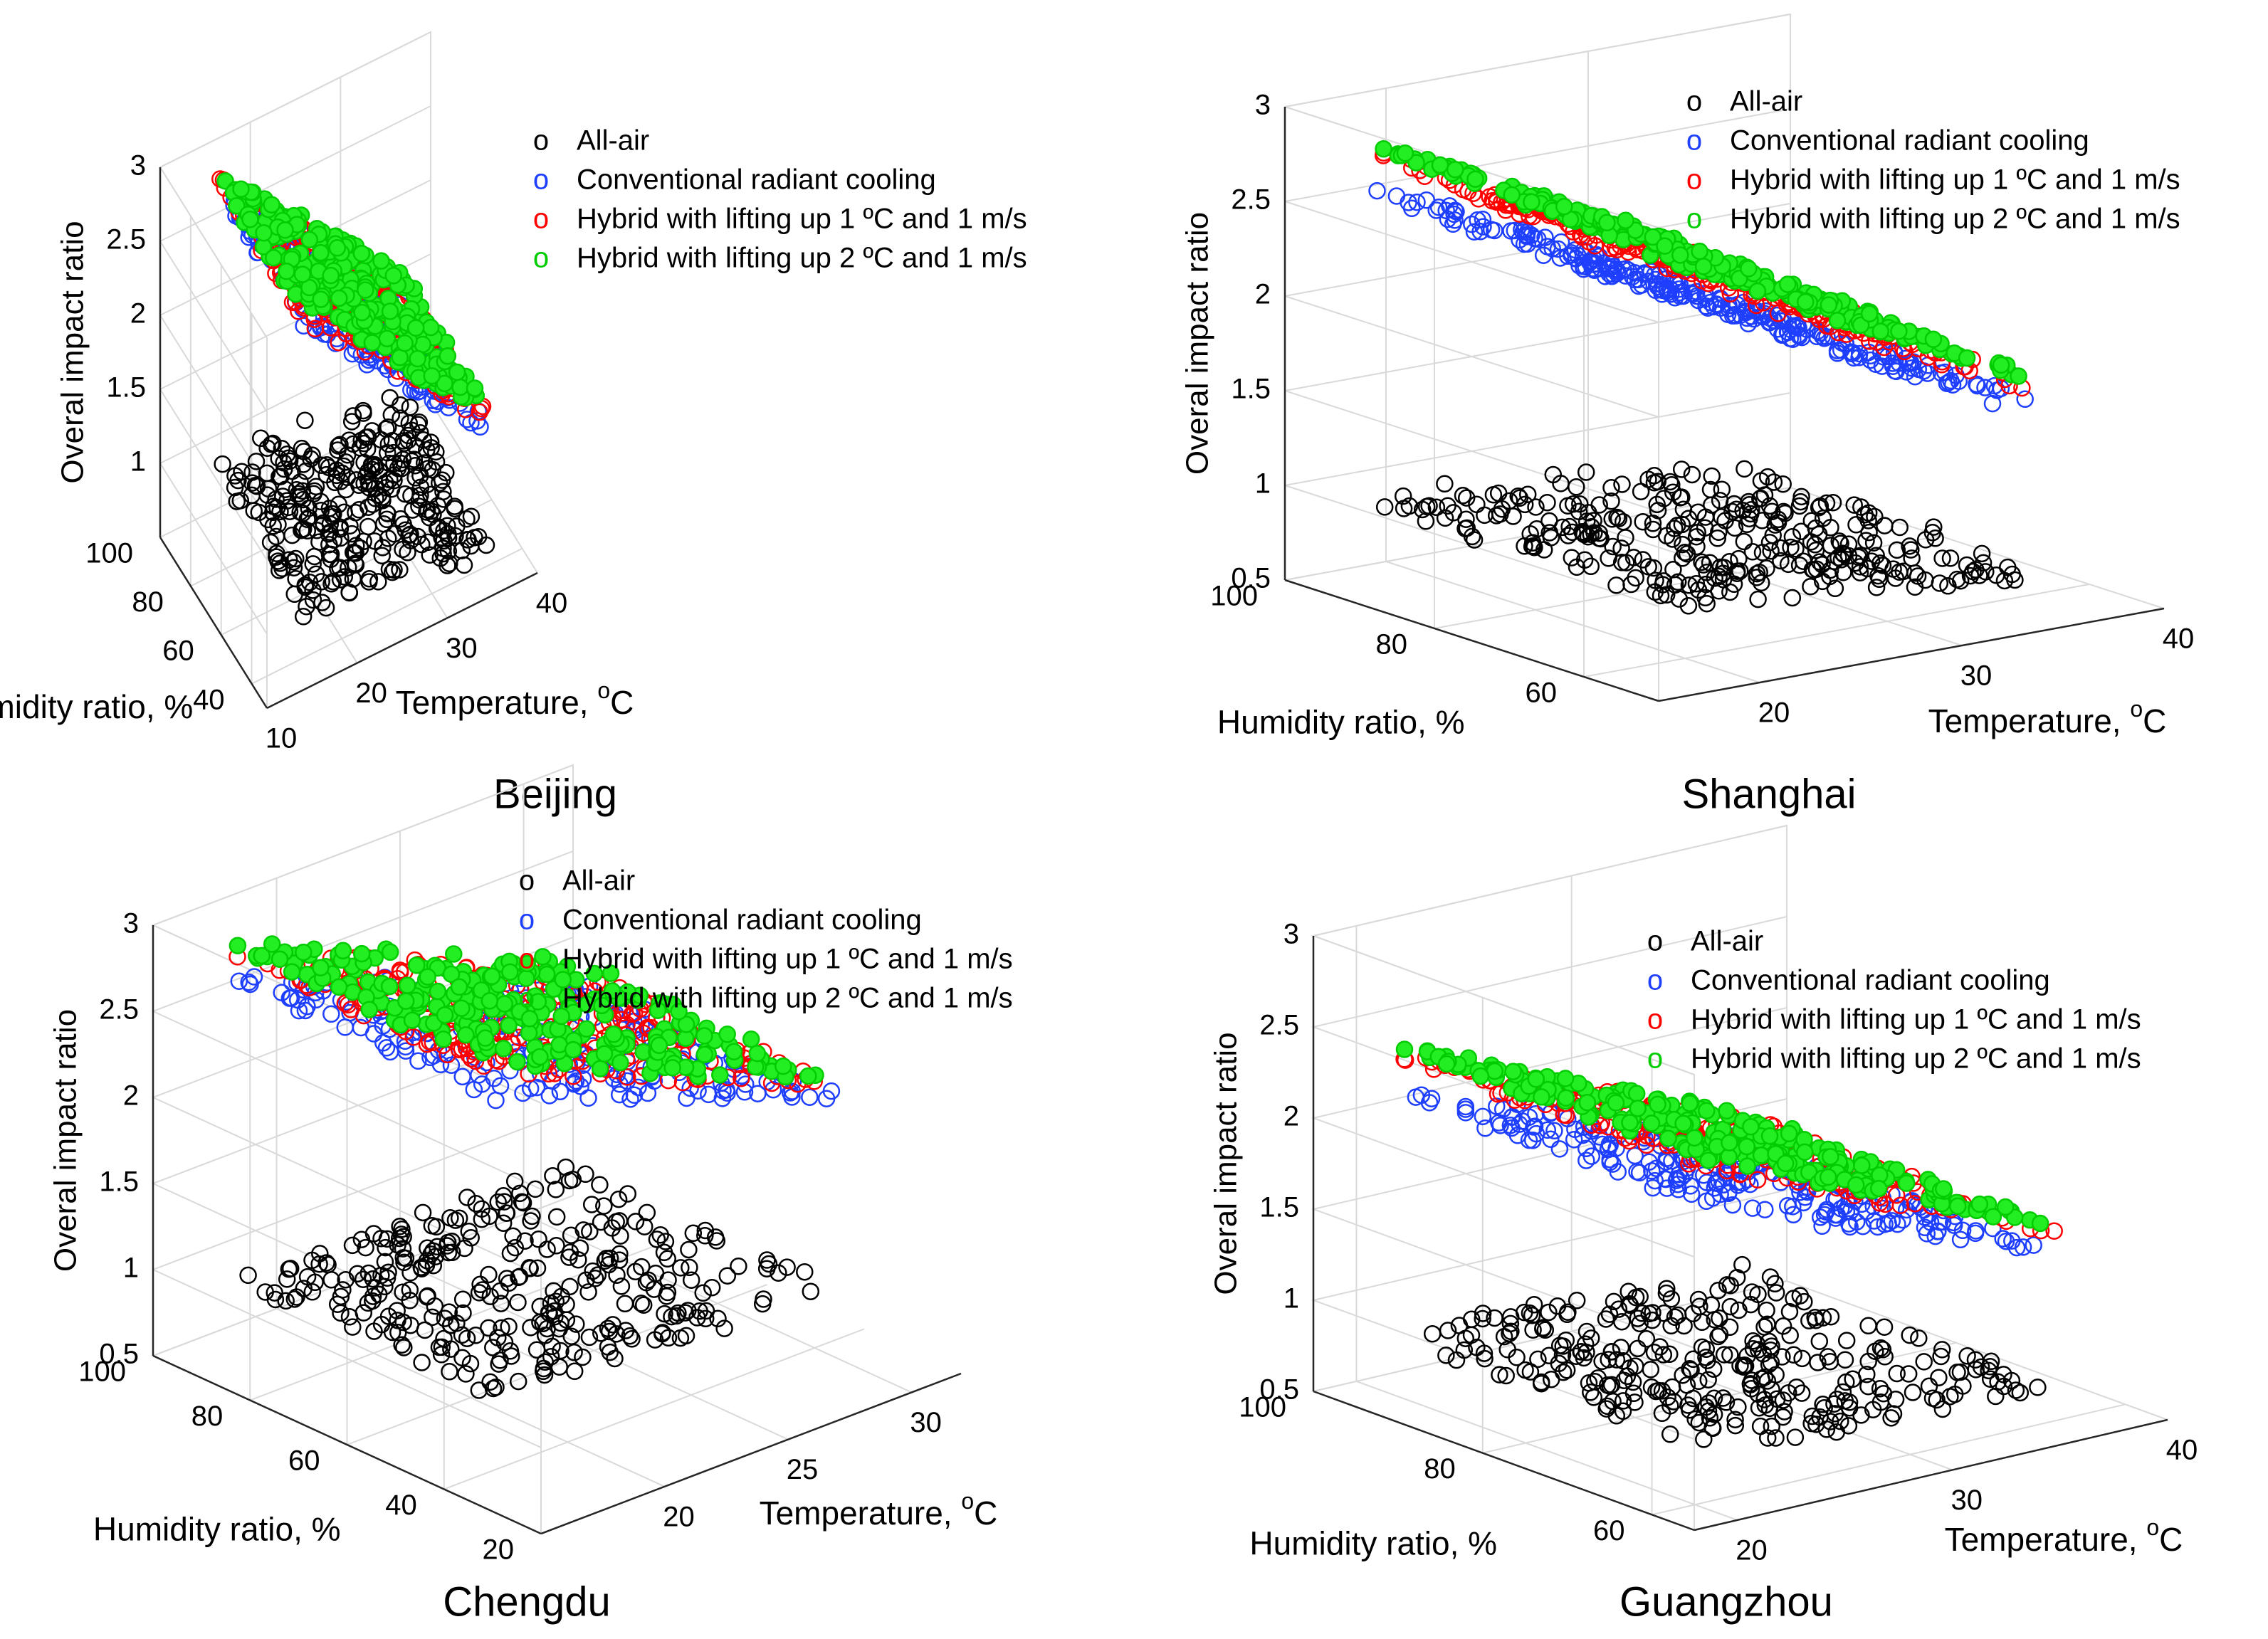 The width and height of the screenshot is (2268, 1639). I want to click on z-tick-label: 1, so click(138, 462).